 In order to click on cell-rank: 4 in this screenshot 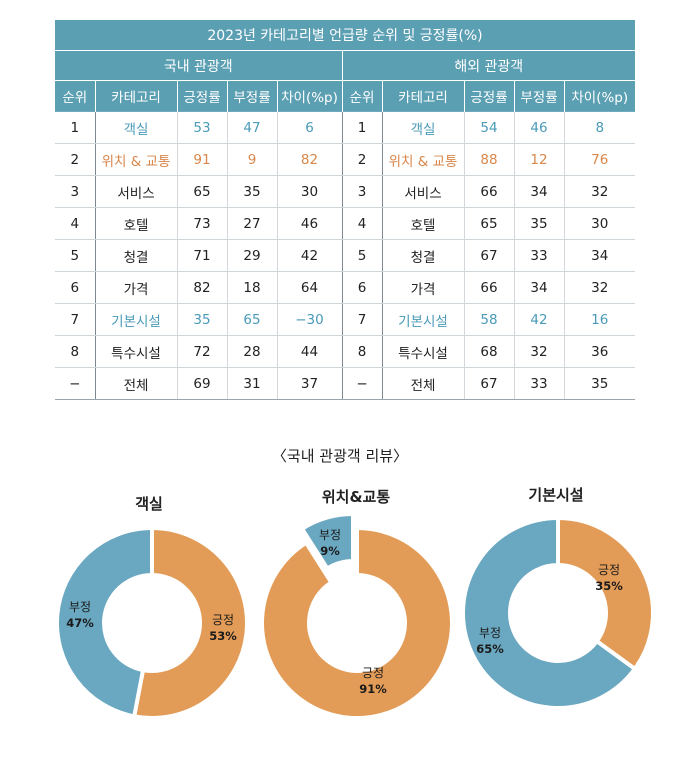, I will do `click(361, 223)`.